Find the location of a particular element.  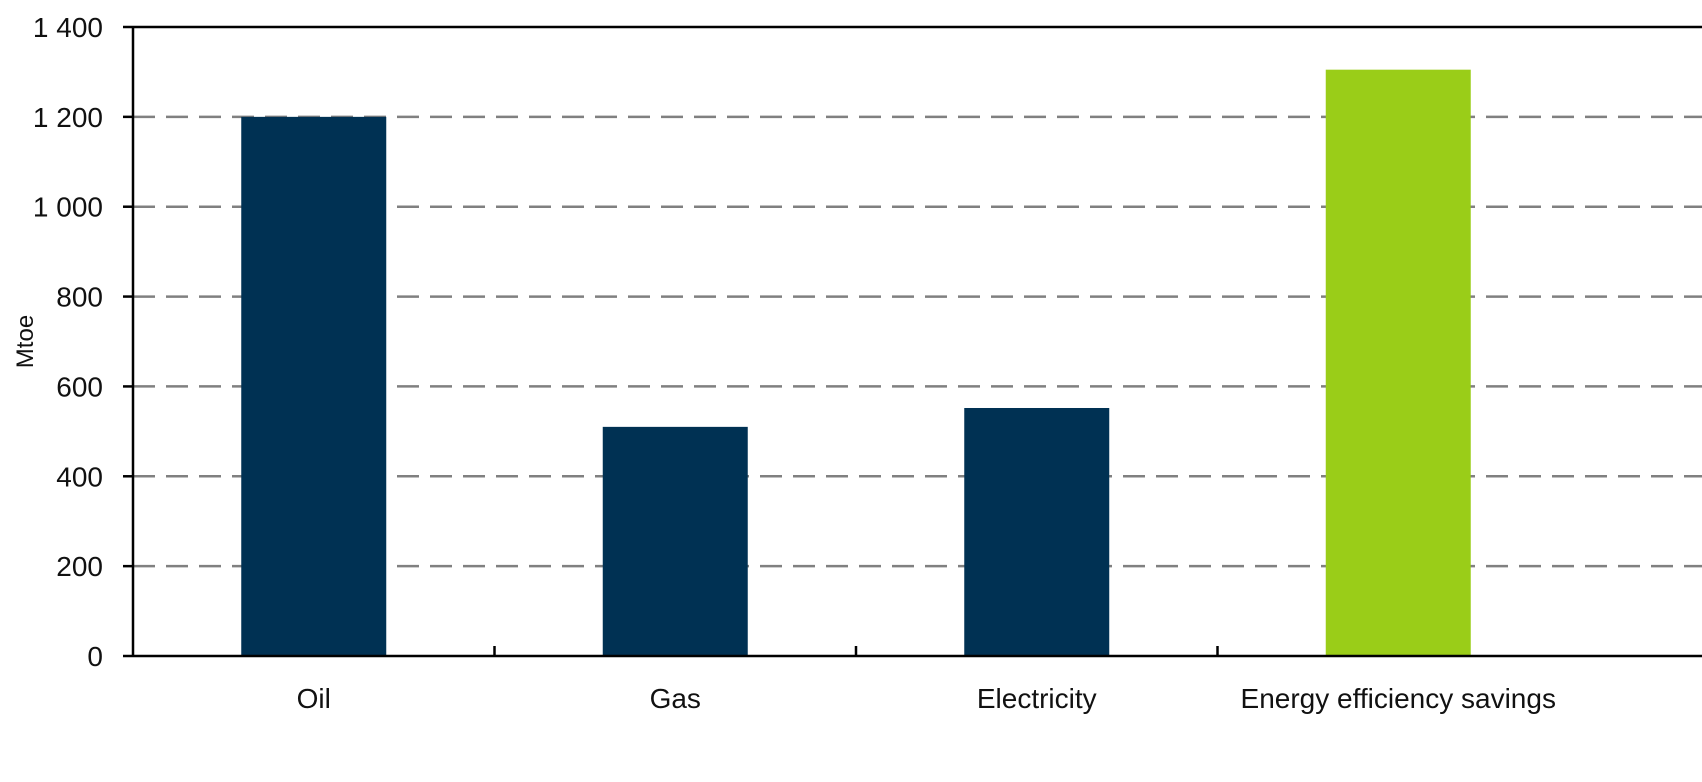

bar-oil is located at coordinates (313, 386).